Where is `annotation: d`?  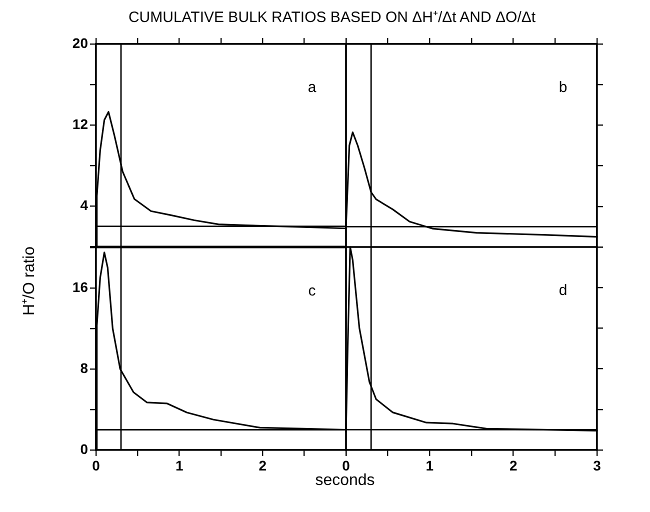
annotation: d is located at coordinates (563, 291).